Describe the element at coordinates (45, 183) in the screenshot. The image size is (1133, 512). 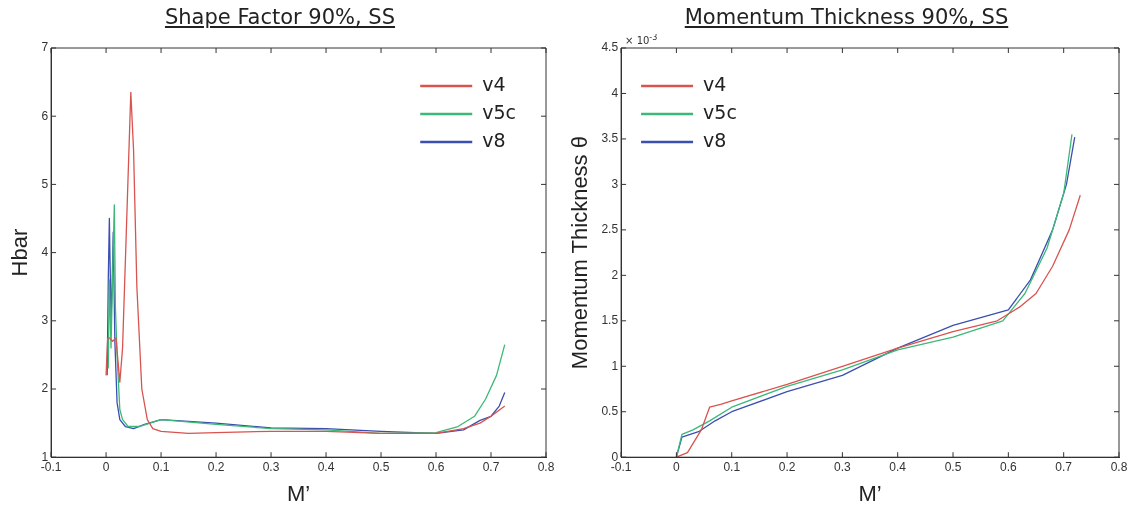
I see `y-tick-label: 5` at that location.